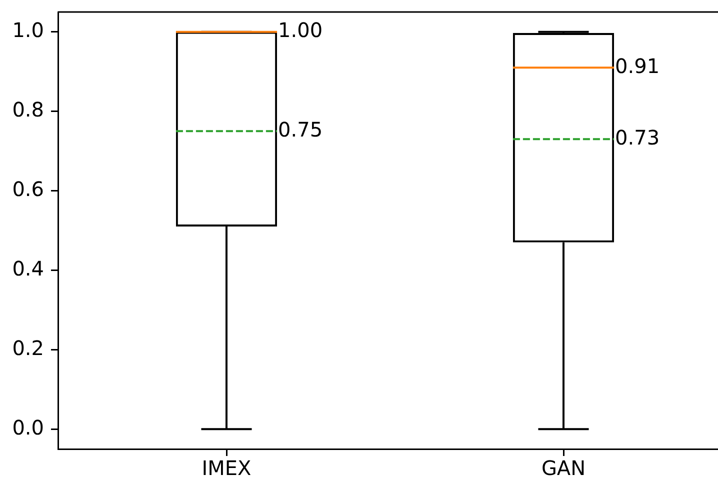  Describe the element at coordinates (300, 30) in the screenshot. I see `annotation: 1.00` at that location.